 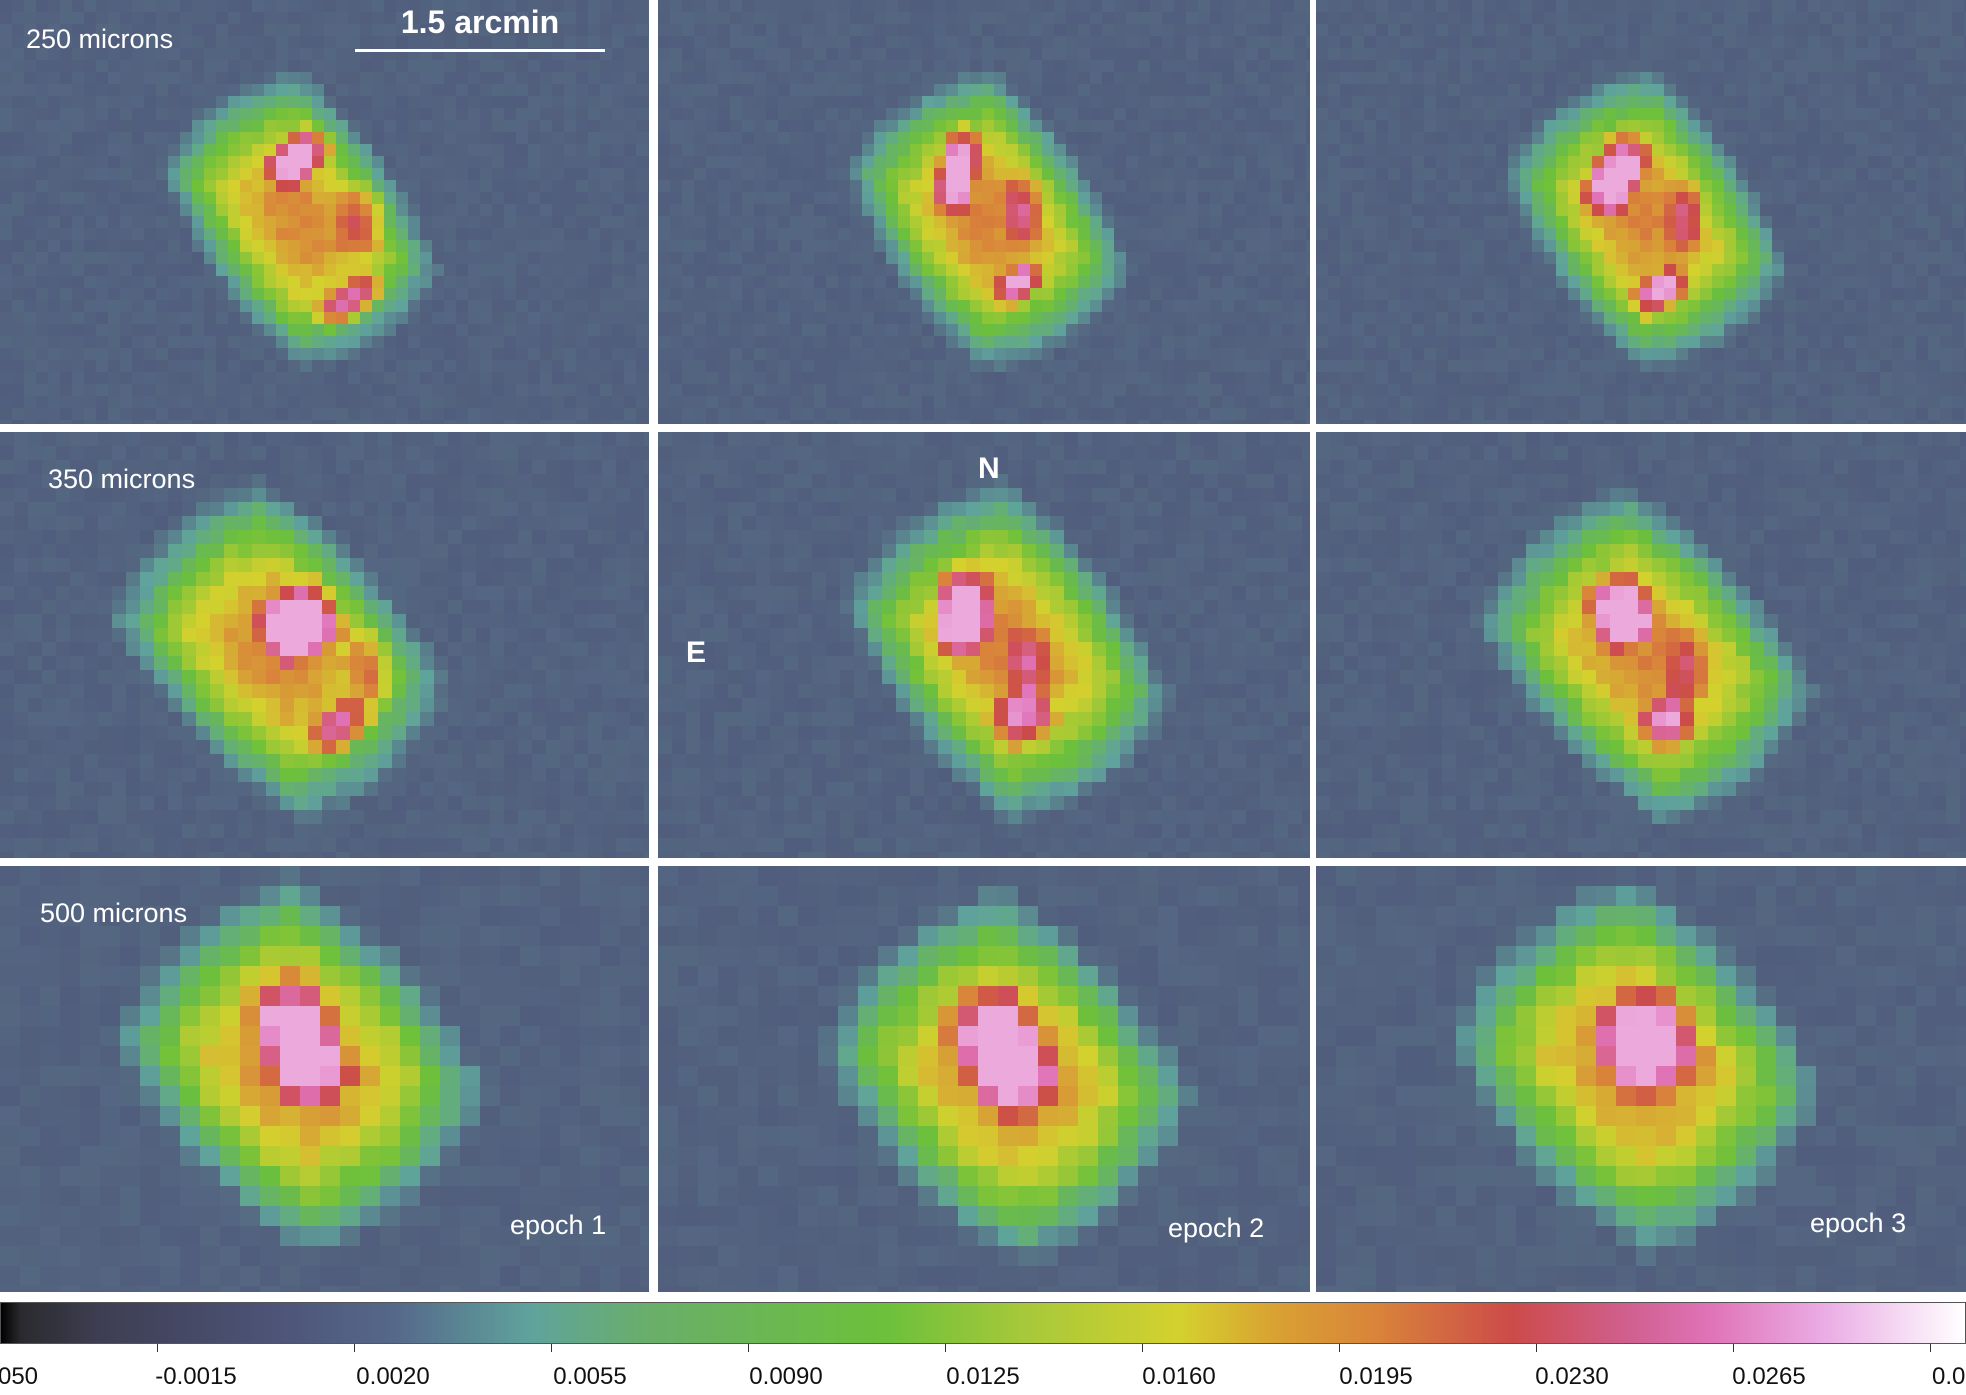 I want to click on epoch-label-3: epoch 3, so click(x=1858, y=1223).